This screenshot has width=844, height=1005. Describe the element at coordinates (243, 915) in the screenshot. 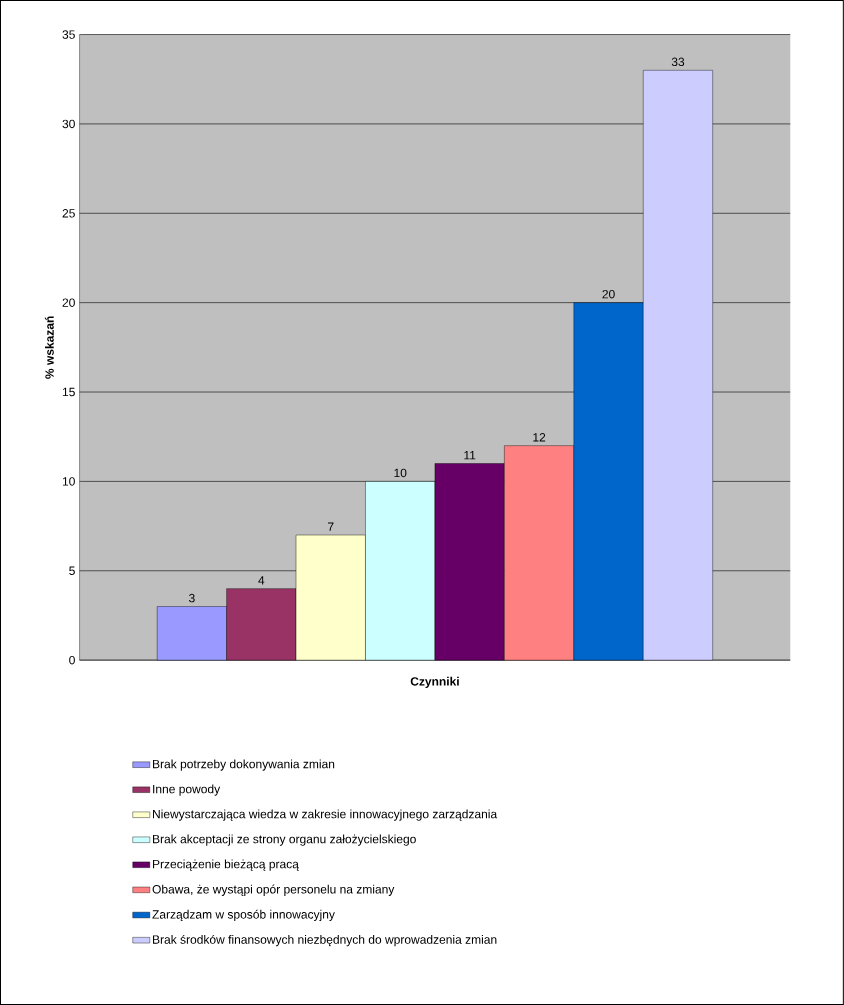

I see `legend-label: Zarządzam w sposób innowacyjny` at that location.